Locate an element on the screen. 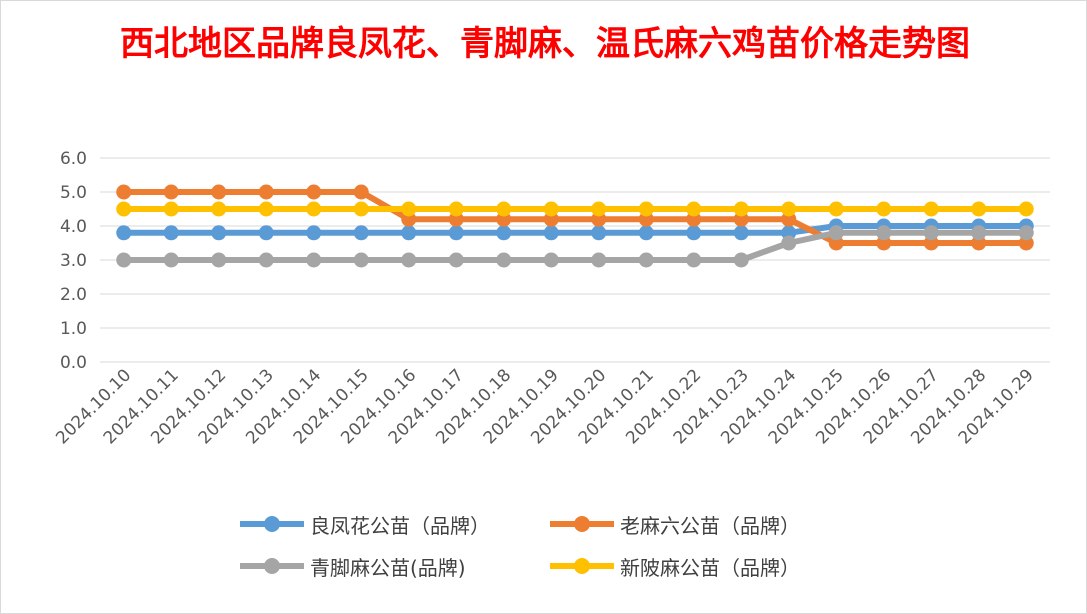  y-tick-label: 3.0 is located at coordinates (73, 261).